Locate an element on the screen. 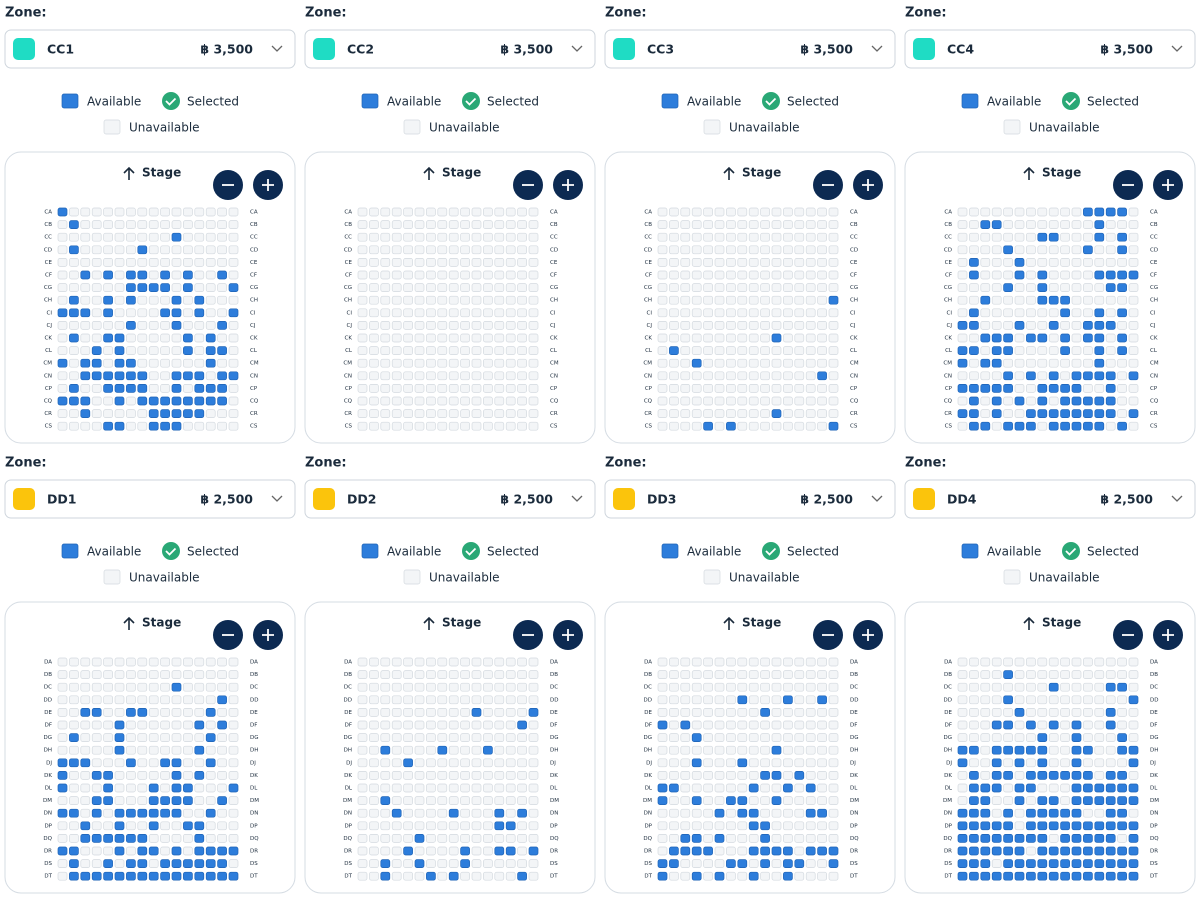 This screenshot has width=1200, height=900. row-label: CI is located at coordinates (650, 313).